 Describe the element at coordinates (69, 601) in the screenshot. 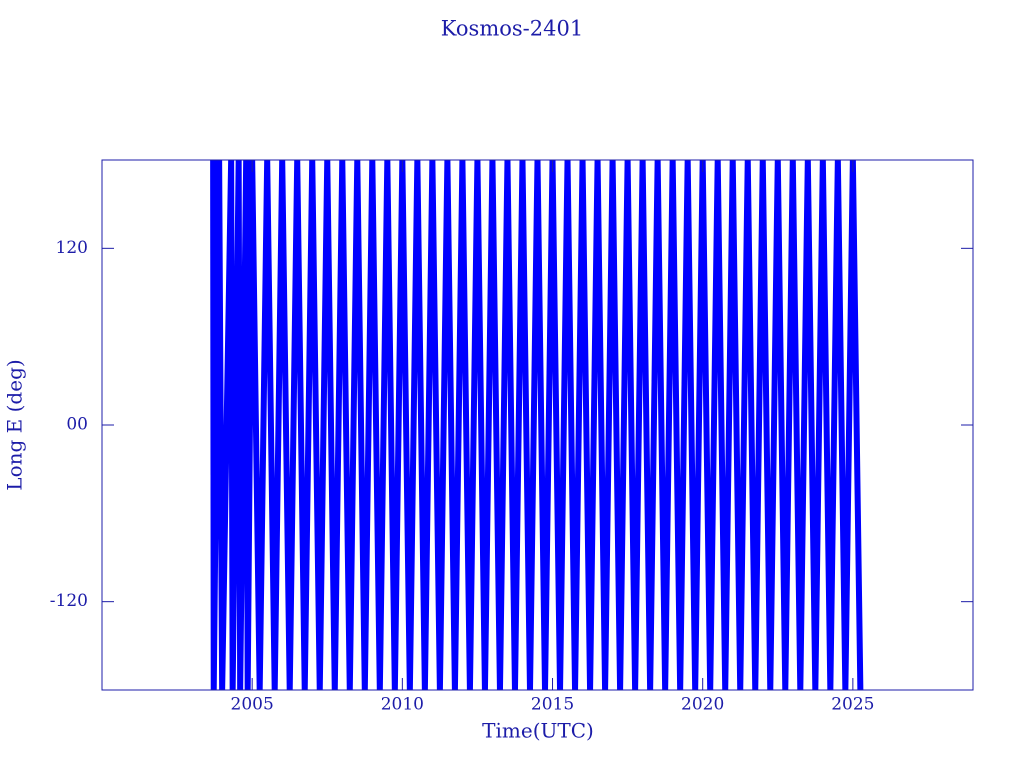

I see `y-tick-label: -120` at that location.